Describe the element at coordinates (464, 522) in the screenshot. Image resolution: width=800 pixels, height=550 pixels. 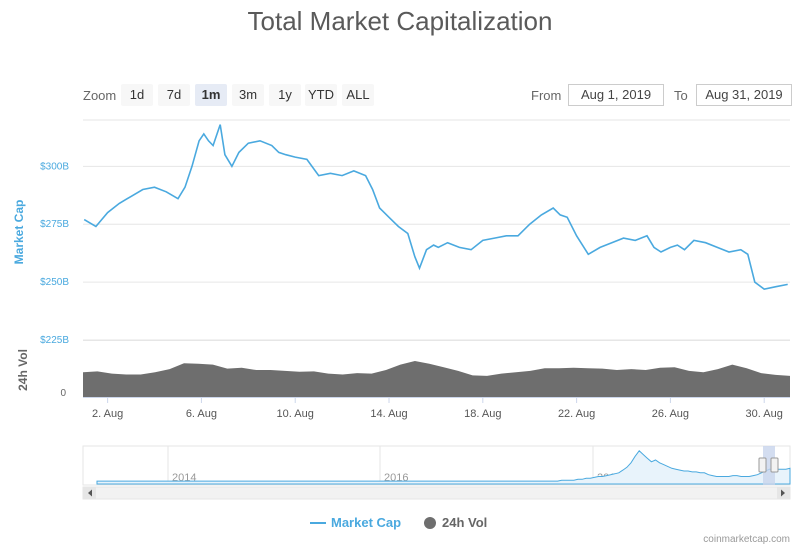
I see `legend-label-volume: 24h Vol` at that location.